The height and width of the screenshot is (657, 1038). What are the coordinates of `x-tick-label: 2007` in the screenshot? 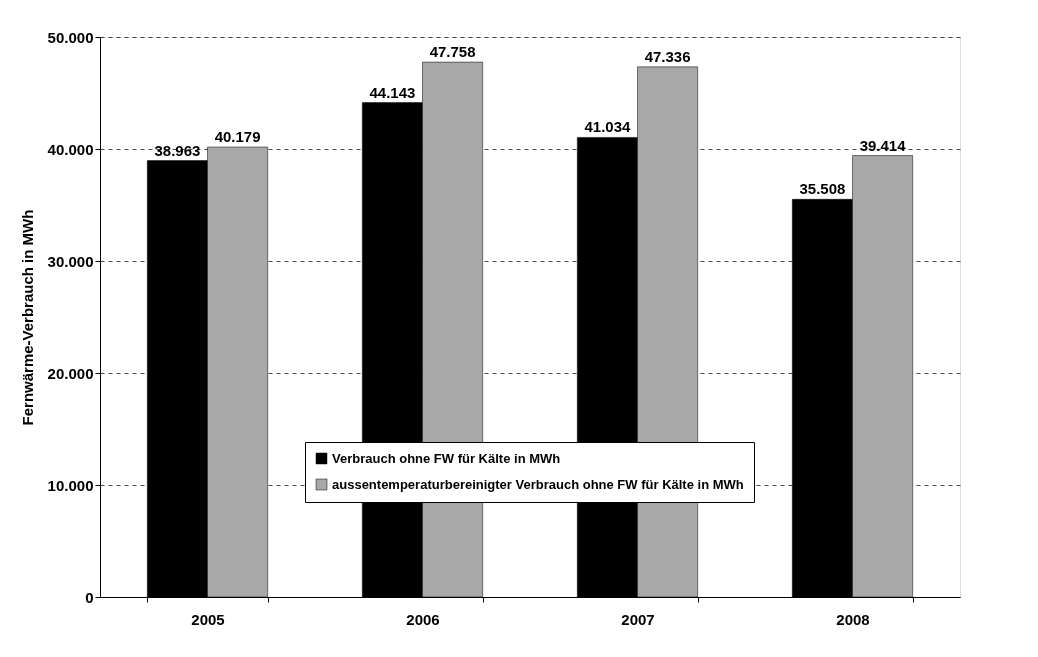 It's located at (638, 619).